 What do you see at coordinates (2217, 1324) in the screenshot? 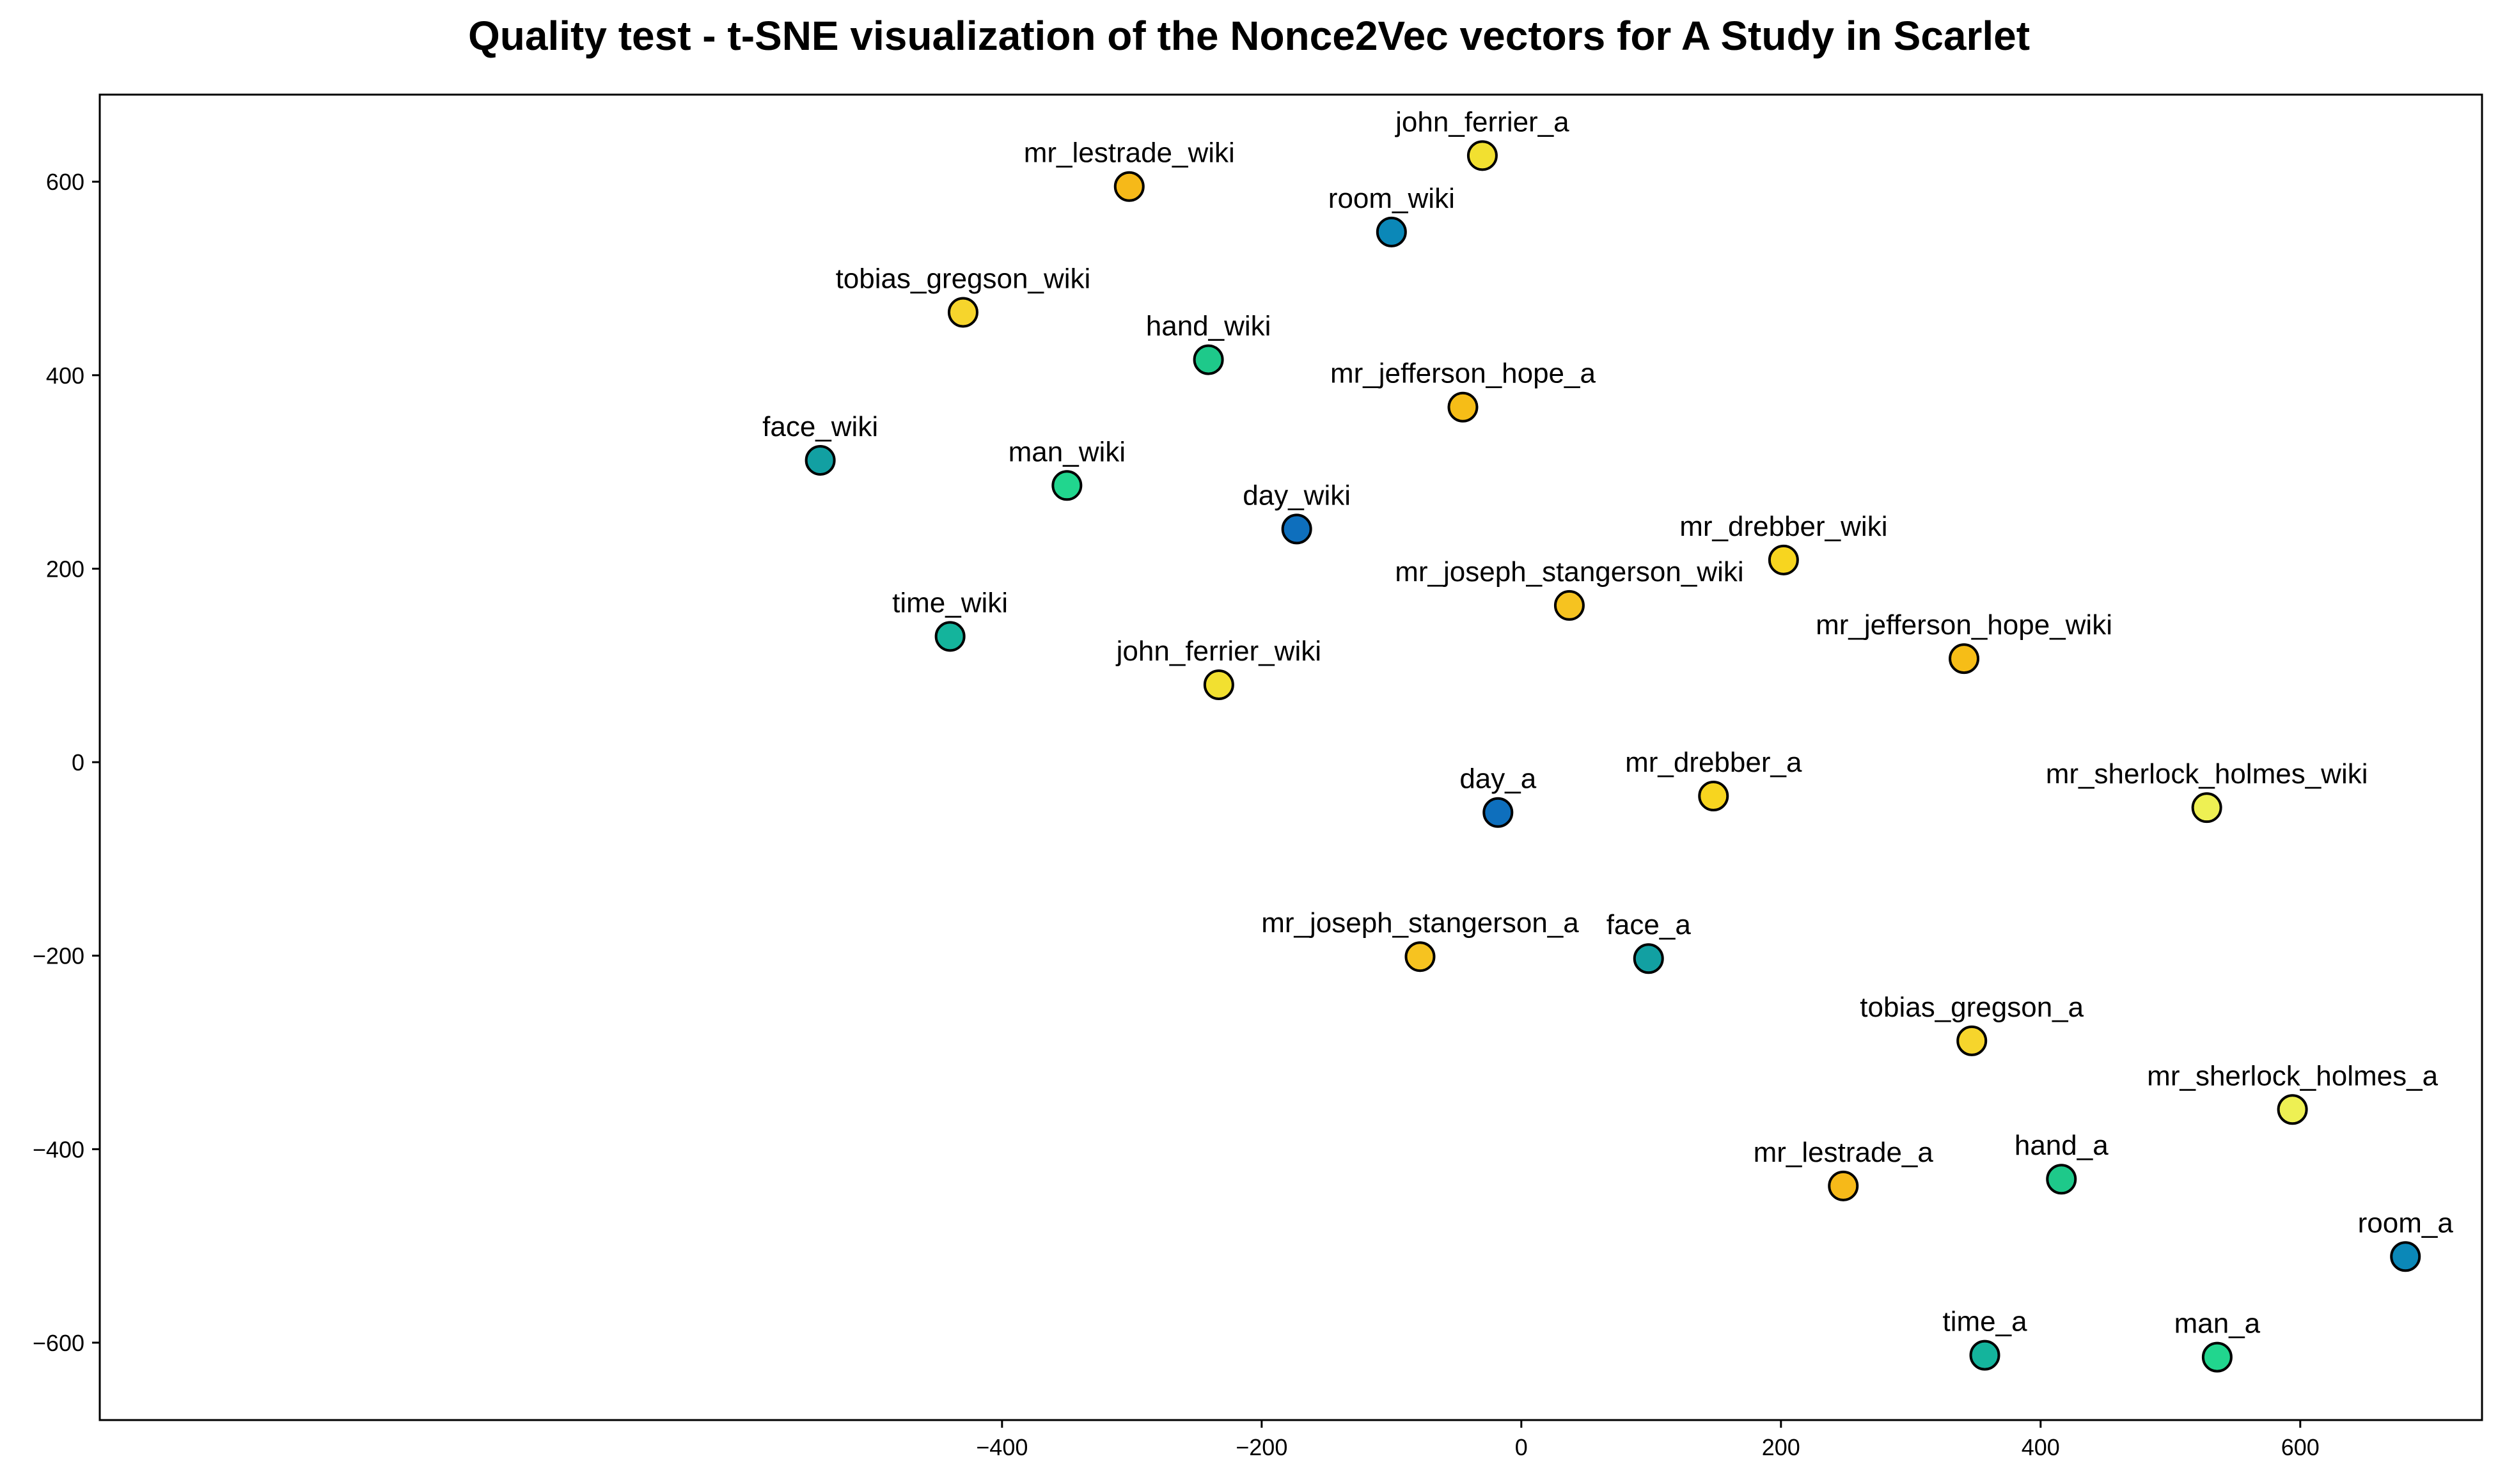
I see `point-label: man_a` at bounding box center [2217, 1324].